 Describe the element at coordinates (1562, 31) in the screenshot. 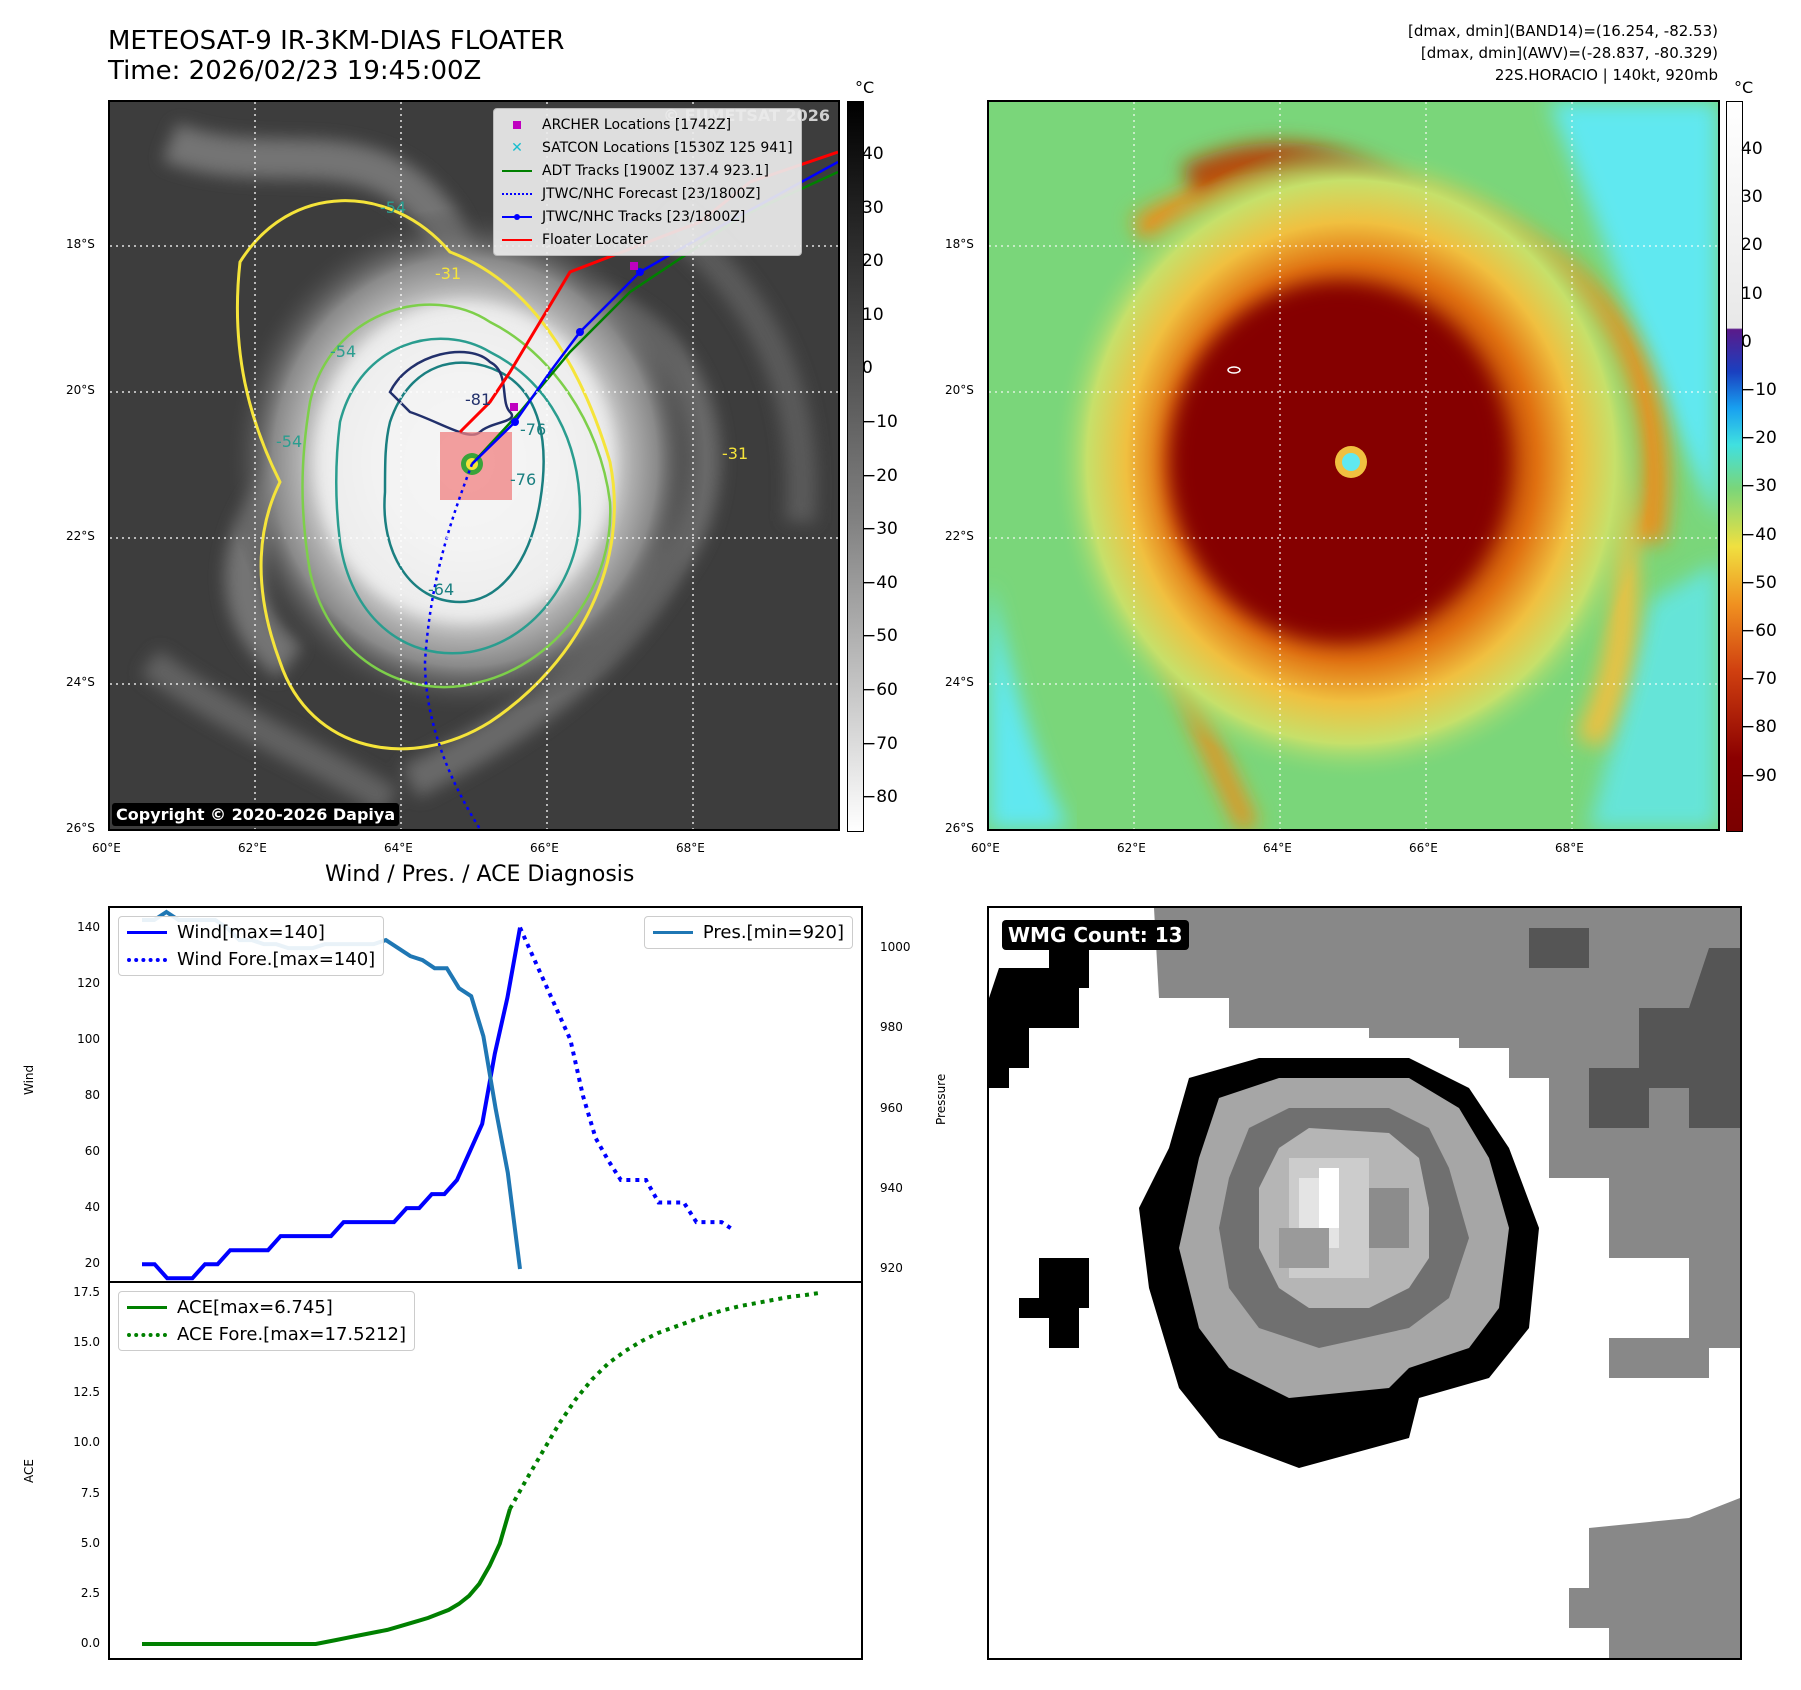

I see `info-band14: [dmax, dmin](BAND14)=(16.254, -82.53)` at that location.